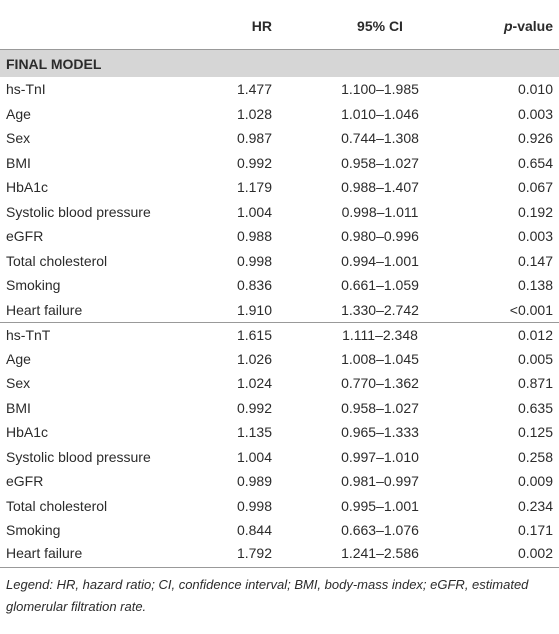 This screenshot has width=559, height=634. What do you see at coordinates (380, 505) in the screenshot?
I see `table-cell: 0.995–1.001` at bounding box center [380, 505].